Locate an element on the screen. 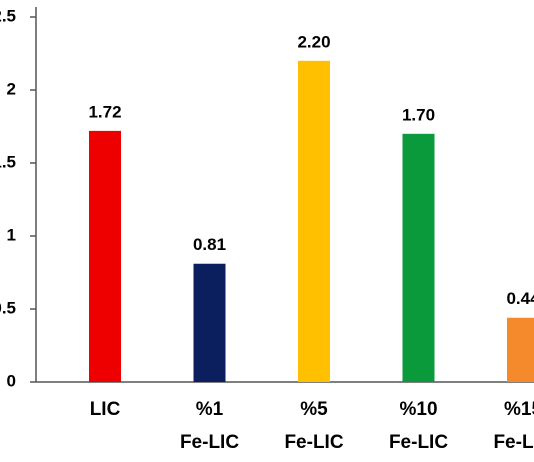 The height and width of the screenshot is (462, 534). x-tick-label: LIC is located at coordinates (105, 409).